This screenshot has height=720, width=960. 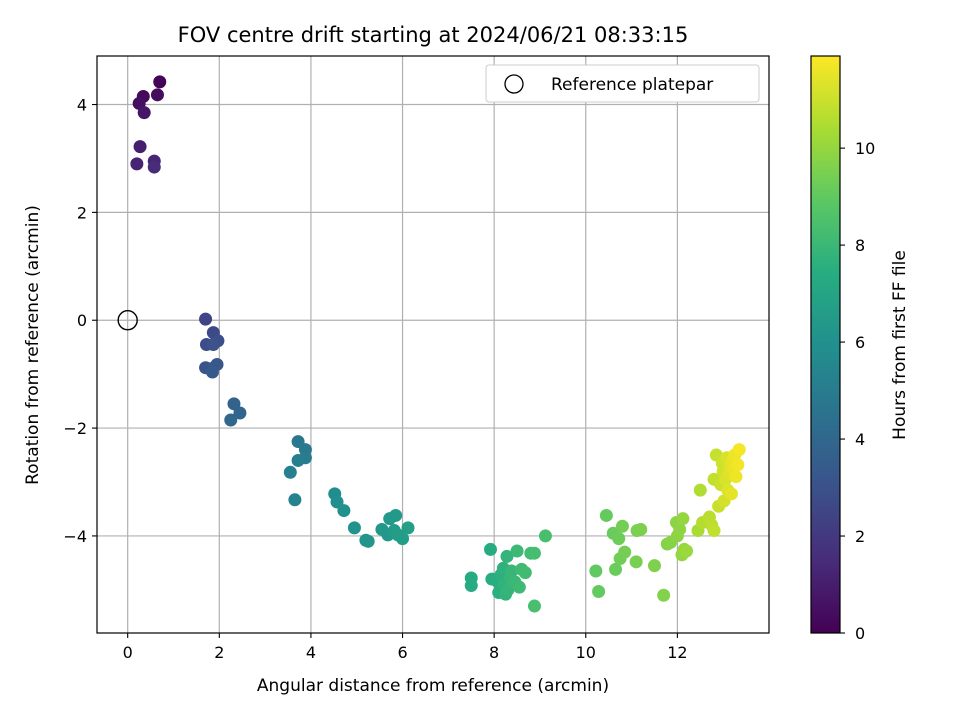 What do you see at coordinates (433, 686) in the screenshot?
I see `x-axis-label: Angular distance from reference (arcmin)` at bounding box center [433, 686].